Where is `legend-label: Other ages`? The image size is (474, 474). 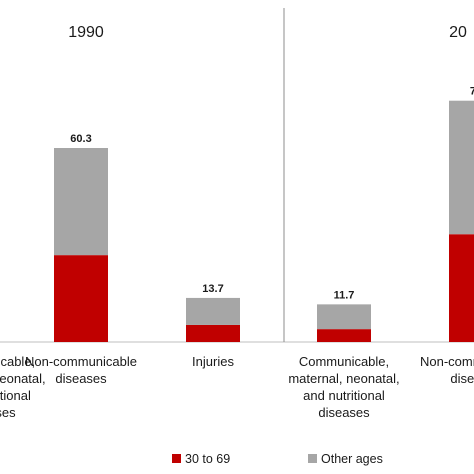 legend-label: Other ages is located at coordinates (352, 459).